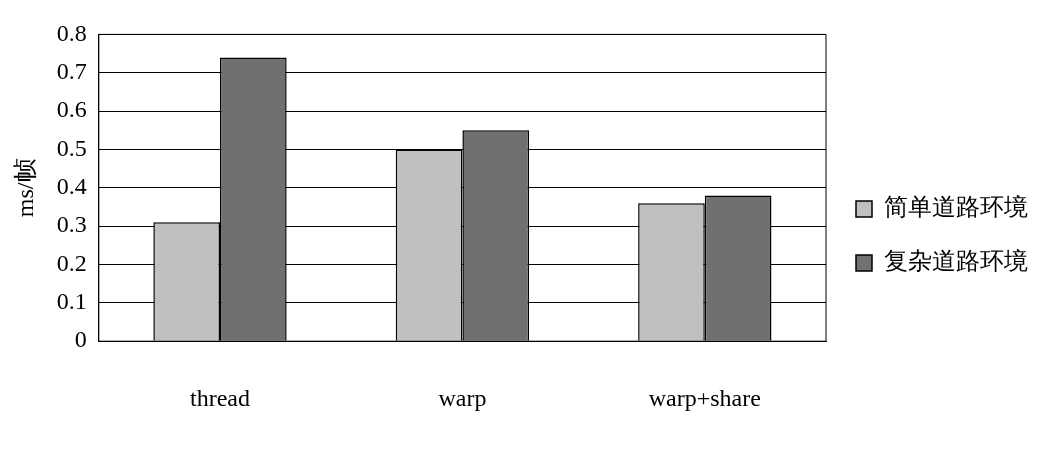  I want to click on legend-label: 简单道路环境, so click(956, 207).